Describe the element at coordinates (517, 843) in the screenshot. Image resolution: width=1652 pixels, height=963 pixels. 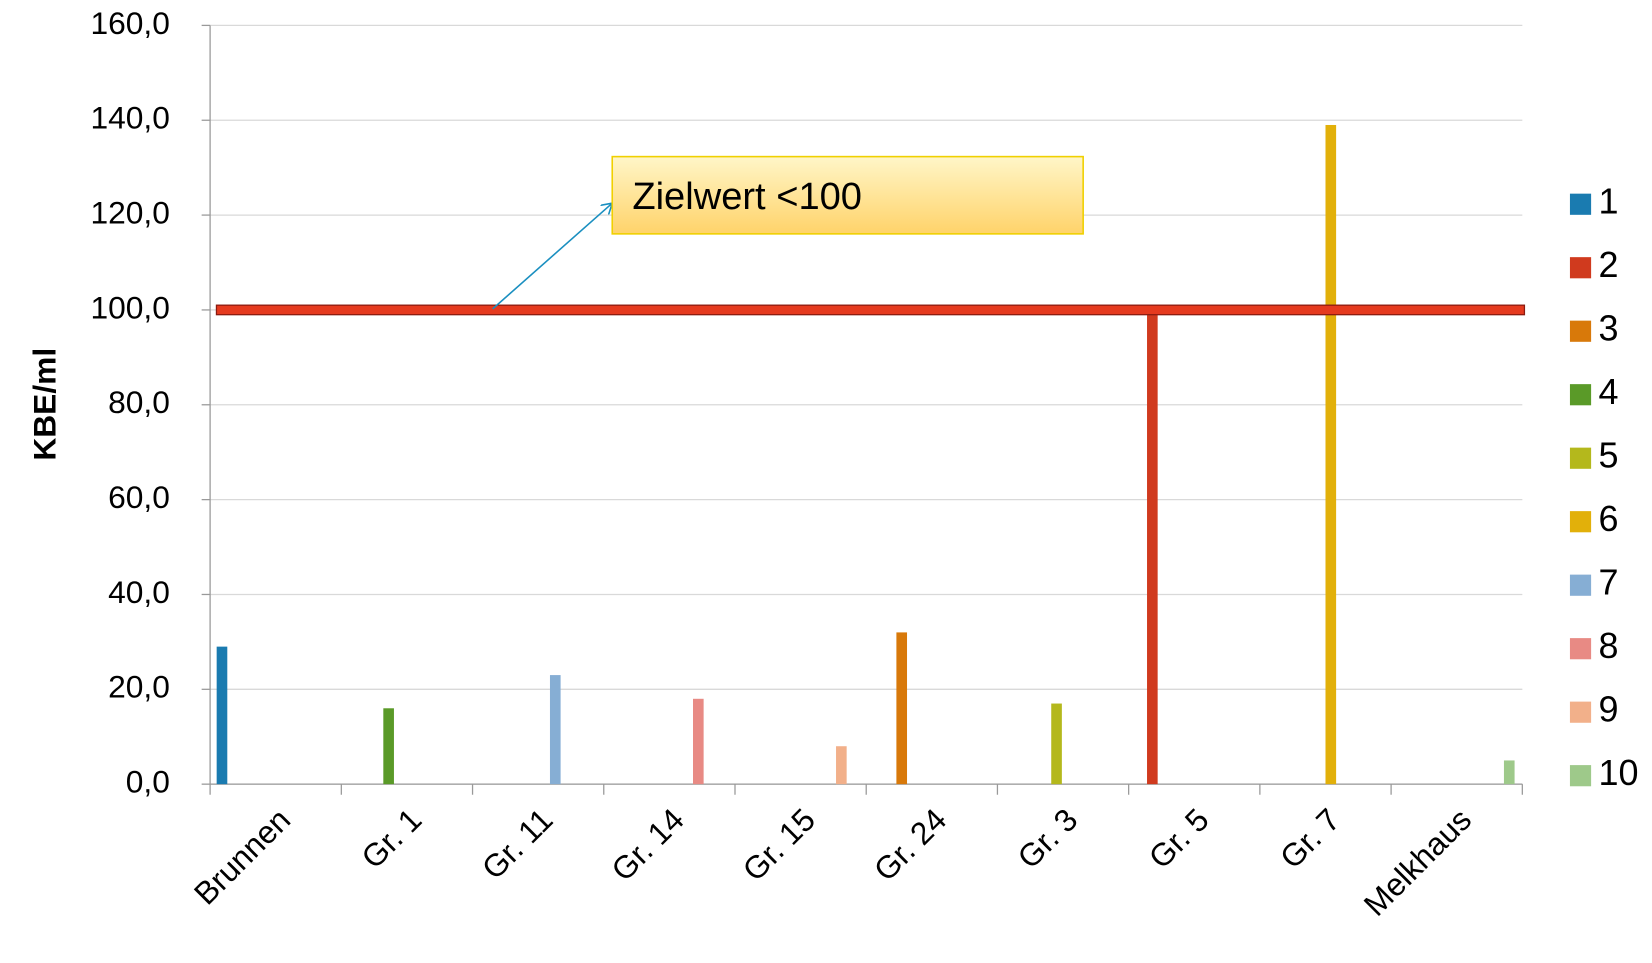
I see `x-tick-label: Gr. 11` at that location.